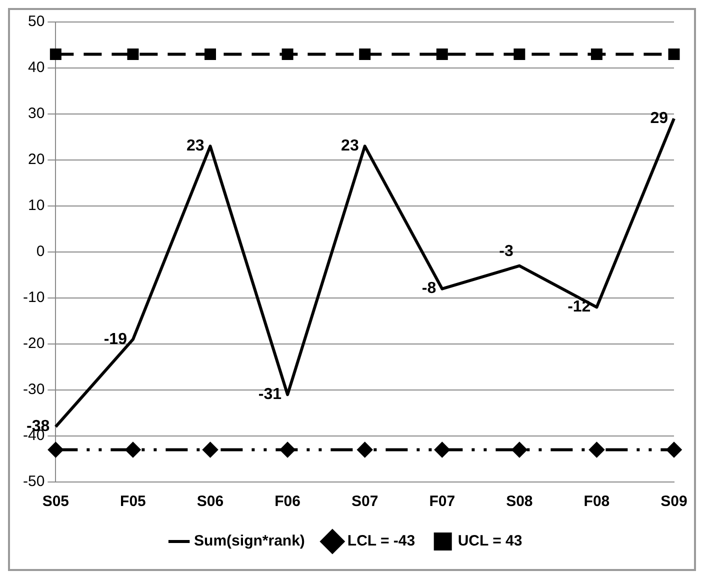 This screenshot has height=579, width=704. What do you see at coordinates (36, 21) in the screenshot?
I see `y-tick-label: 50` at bounding box center [36, 21].